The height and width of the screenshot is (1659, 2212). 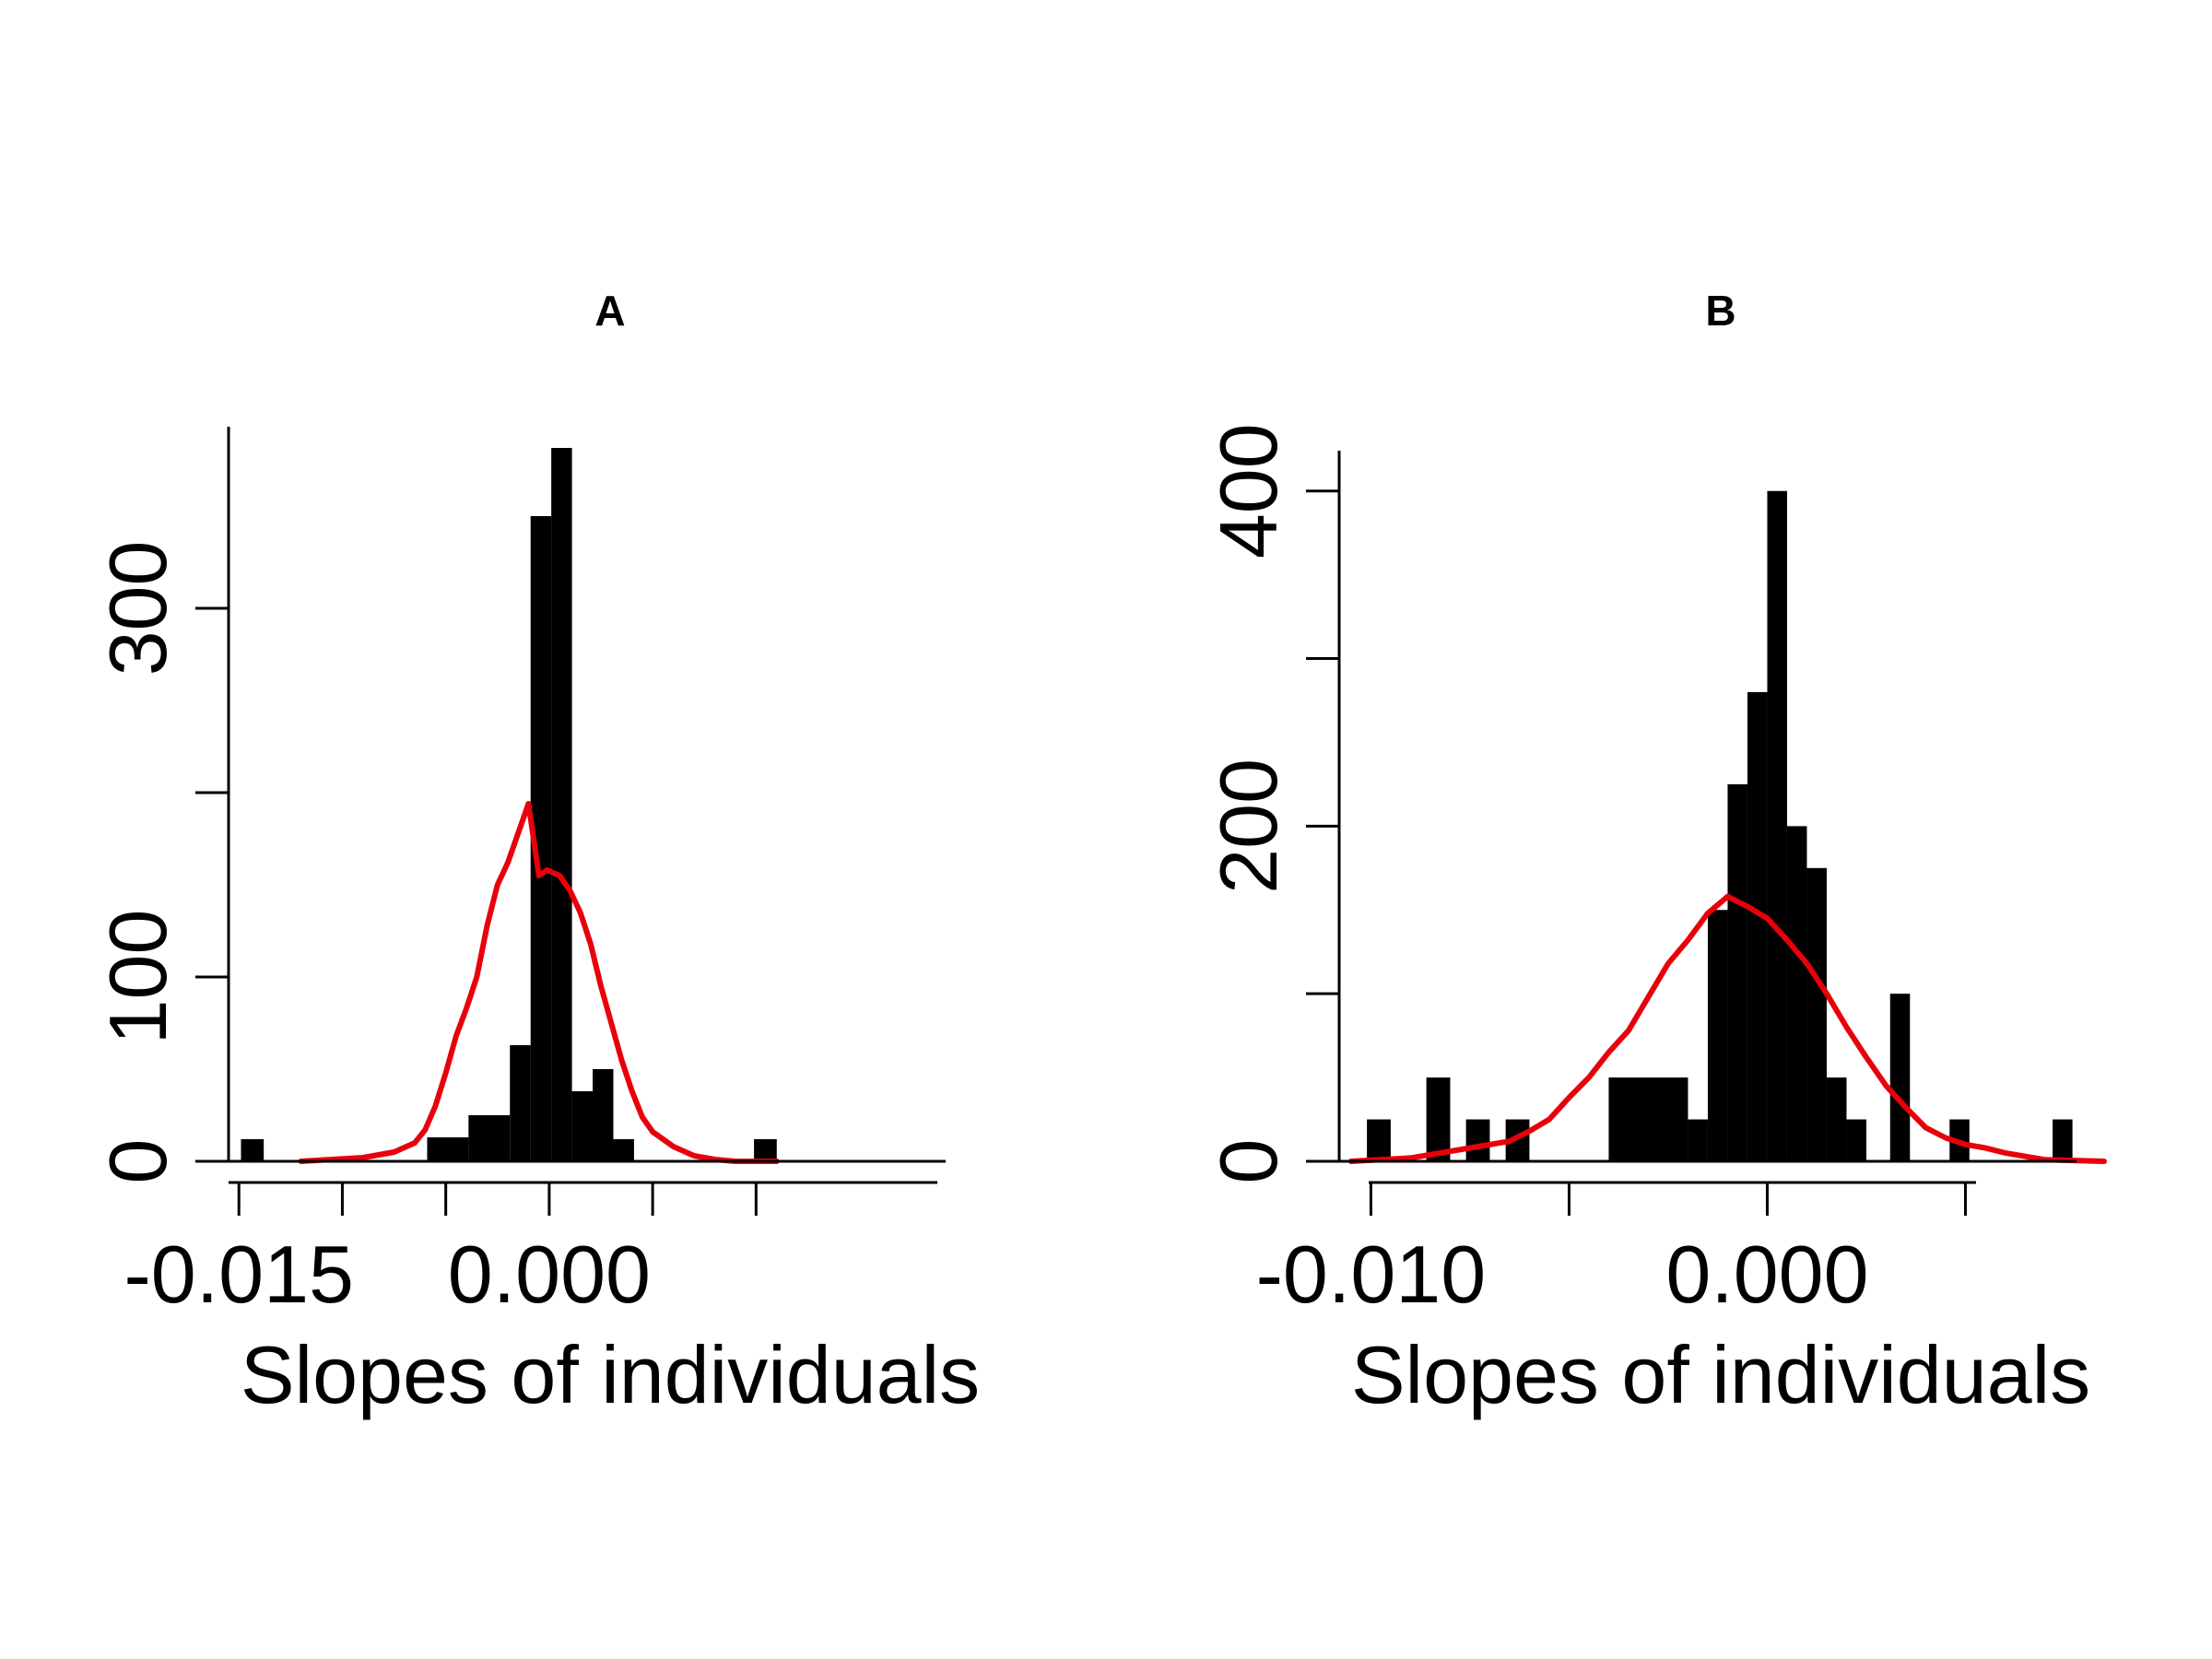 I want to click on panel-b-y-tick-label: 200, so click(x=1248, y=826).